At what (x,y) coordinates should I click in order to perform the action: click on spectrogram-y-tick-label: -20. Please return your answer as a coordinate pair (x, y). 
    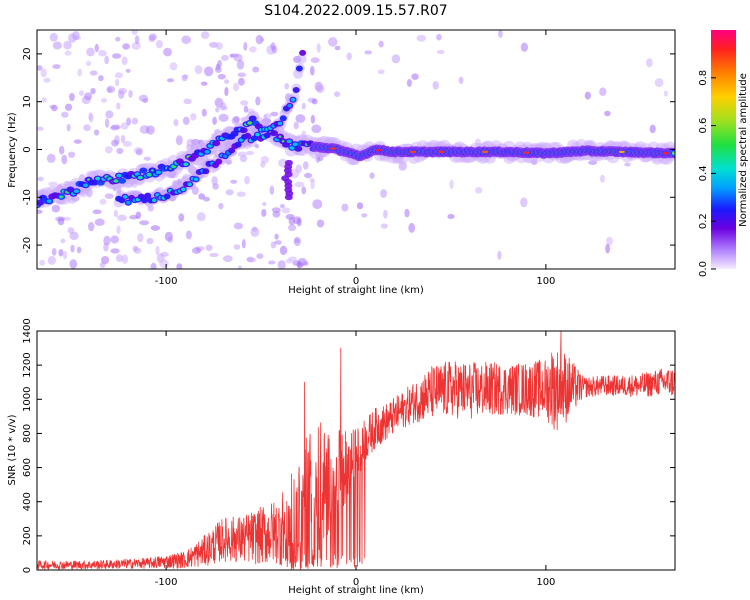
    Looking at the image, I should click on (27, 245).